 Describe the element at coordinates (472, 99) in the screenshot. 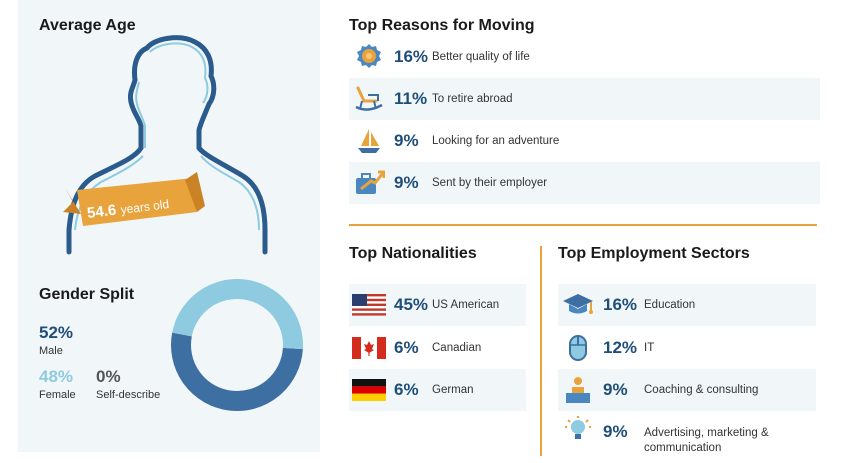

I see `reason-label: To retire abroad` at that location.